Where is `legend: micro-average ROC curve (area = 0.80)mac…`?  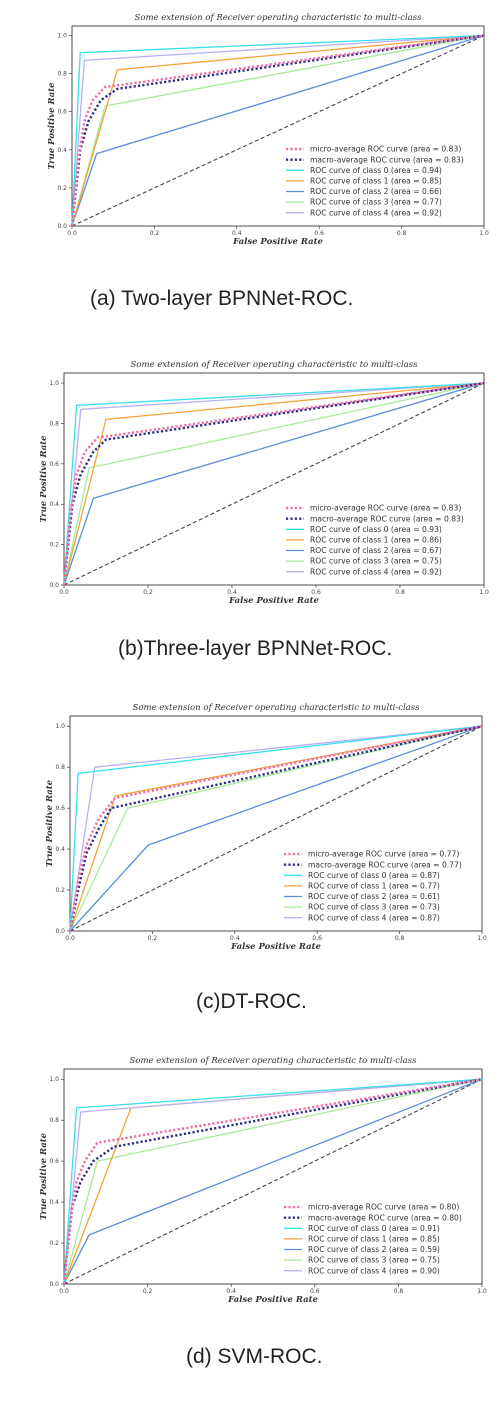 legend: micro-average ROC curve (area = 0.80)mac… is located at coordinates (373, 1239).